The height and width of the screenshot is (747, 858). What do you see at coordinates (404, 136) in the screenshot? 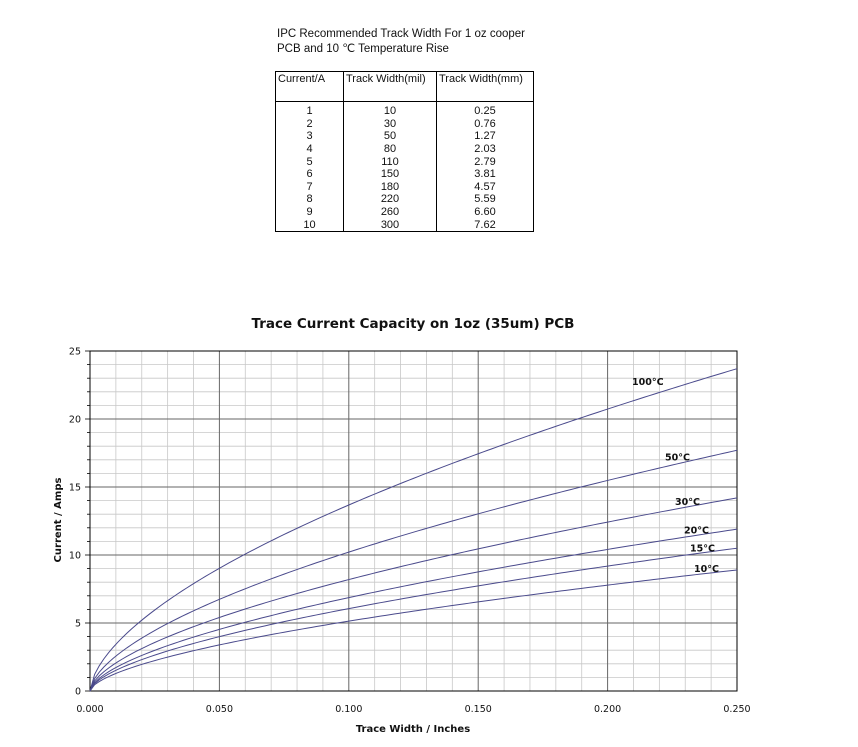
I see `table-row: 3 50 1.27` at bounding box center [404, 136].